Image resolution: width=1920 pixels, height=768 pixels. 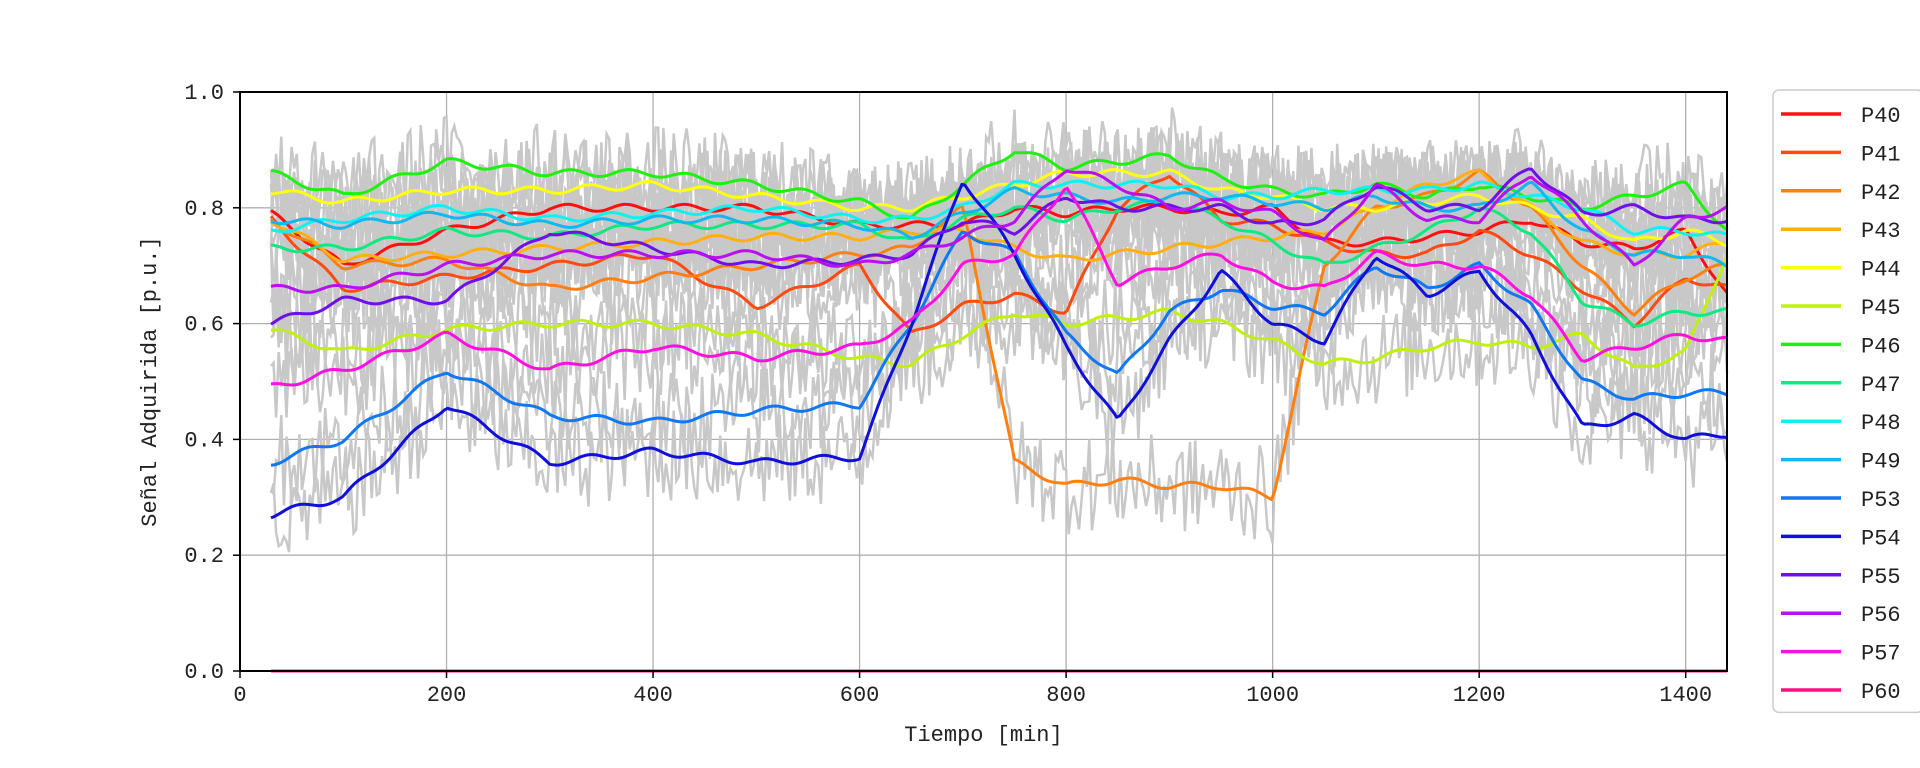 What do you see at coordinates (204, 440) in the screenshot?
I see `y-tick-label: 0.4` at bounding box center [204, 440].